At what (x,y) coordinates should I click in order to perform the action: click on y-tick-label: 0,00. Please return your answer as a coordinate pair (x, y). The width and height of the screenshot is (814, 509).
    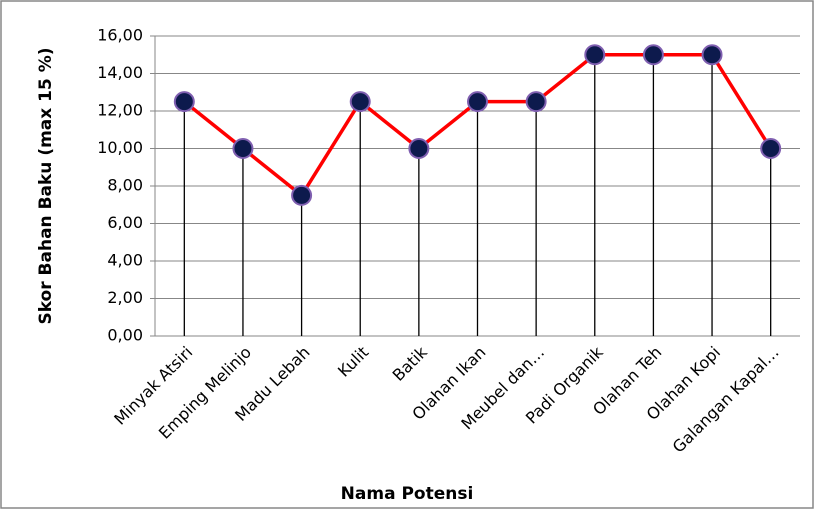
    Looking at the image, I should click on (125, 335).